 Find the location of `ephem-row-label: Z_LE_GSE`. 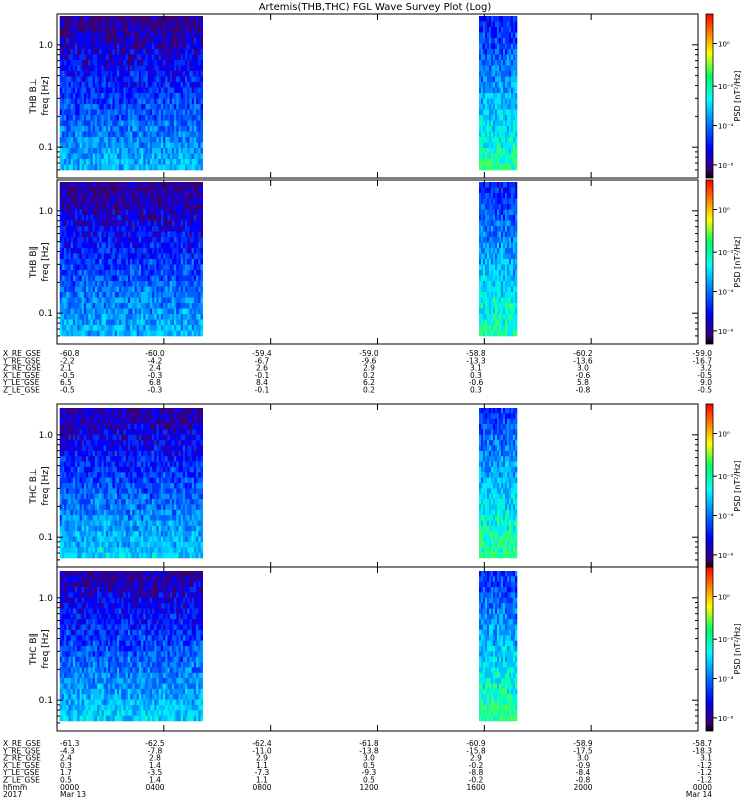

ephem-row-label: Z_LE_GSE is located at coordinates (21, 780).